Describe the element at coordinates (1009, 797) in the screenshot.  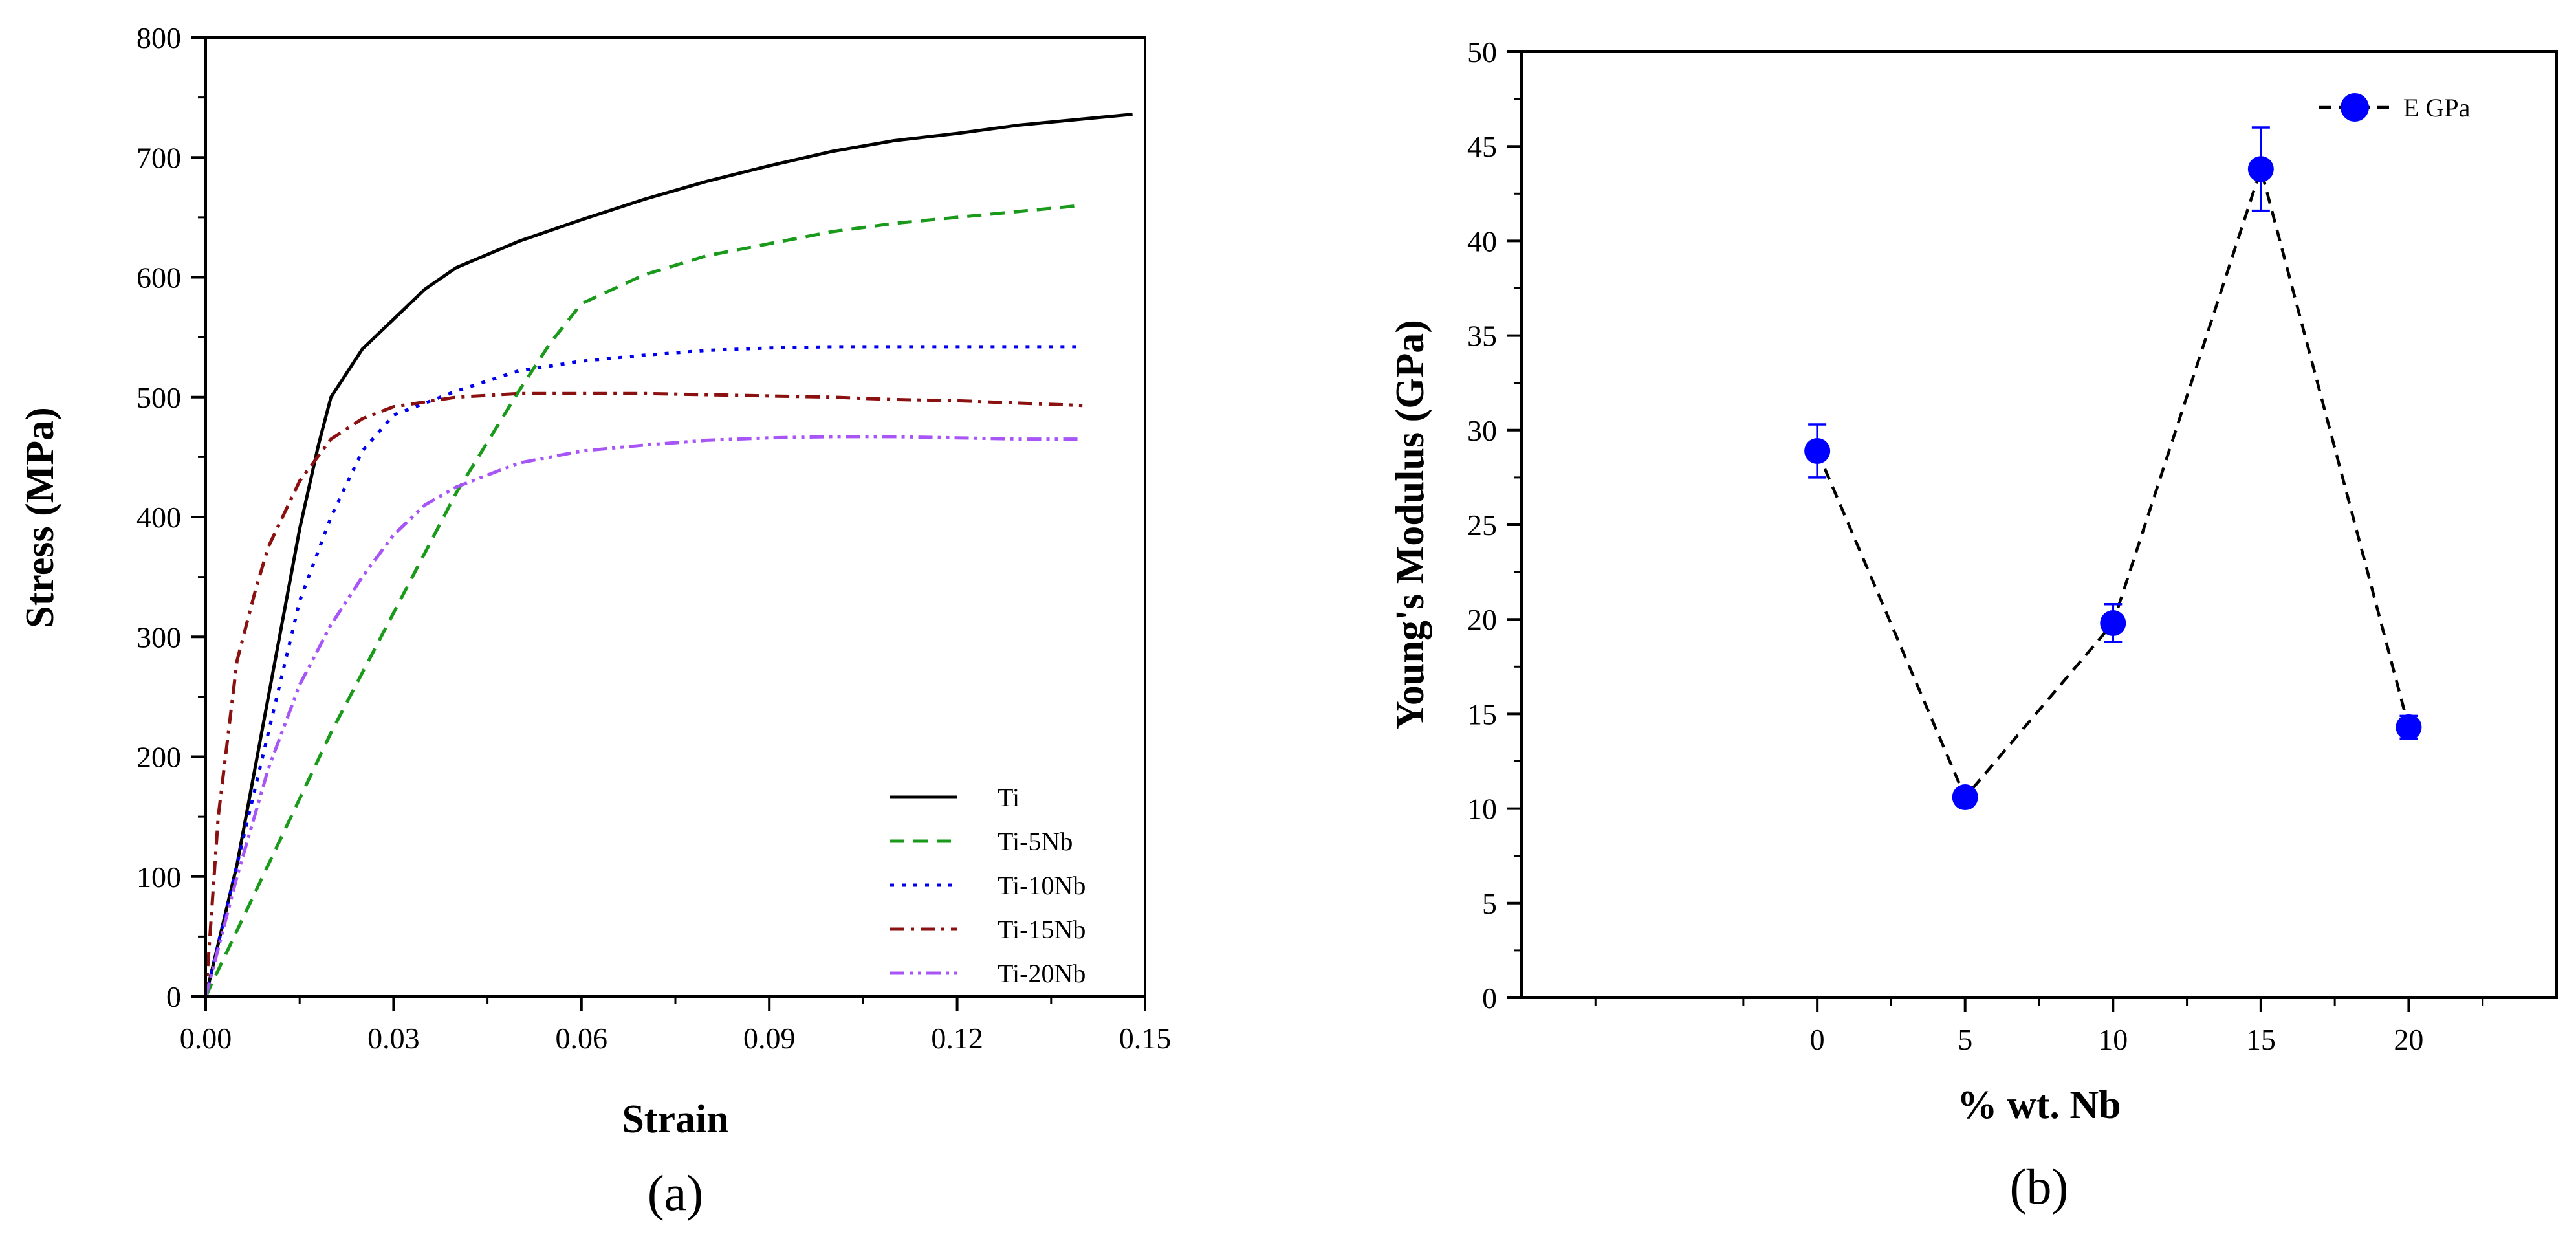
I see `legend-label-ti: Ti` at that location.